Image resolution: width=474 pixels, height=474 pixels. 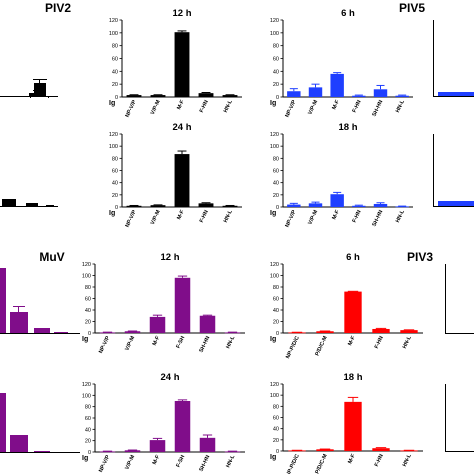 What do you see at coordinates (321, 346) in the screenshot?
I see `x-tick-label: P/D/C-M` at bounding box center [321, 346].